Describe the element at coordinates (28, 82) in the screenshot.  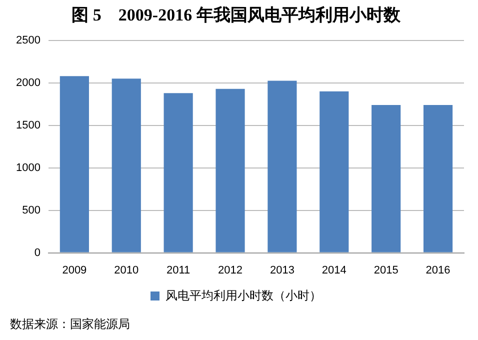
I see `y-tick-label: 2000` at that location.